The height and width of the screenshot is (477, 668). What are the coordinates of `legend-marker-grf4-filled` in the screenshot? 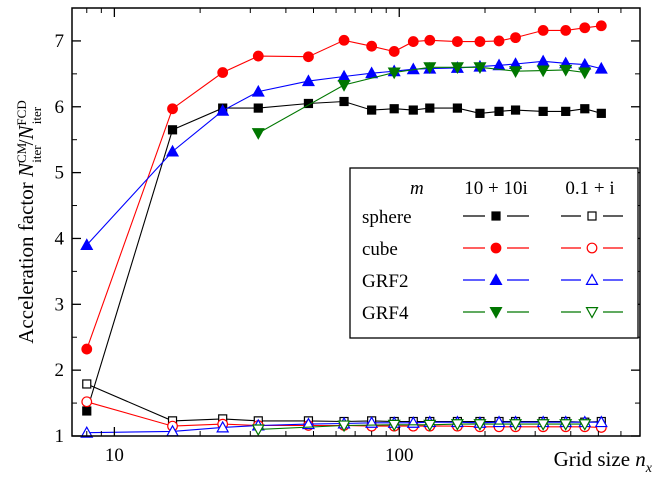 It's located at (496, 313).